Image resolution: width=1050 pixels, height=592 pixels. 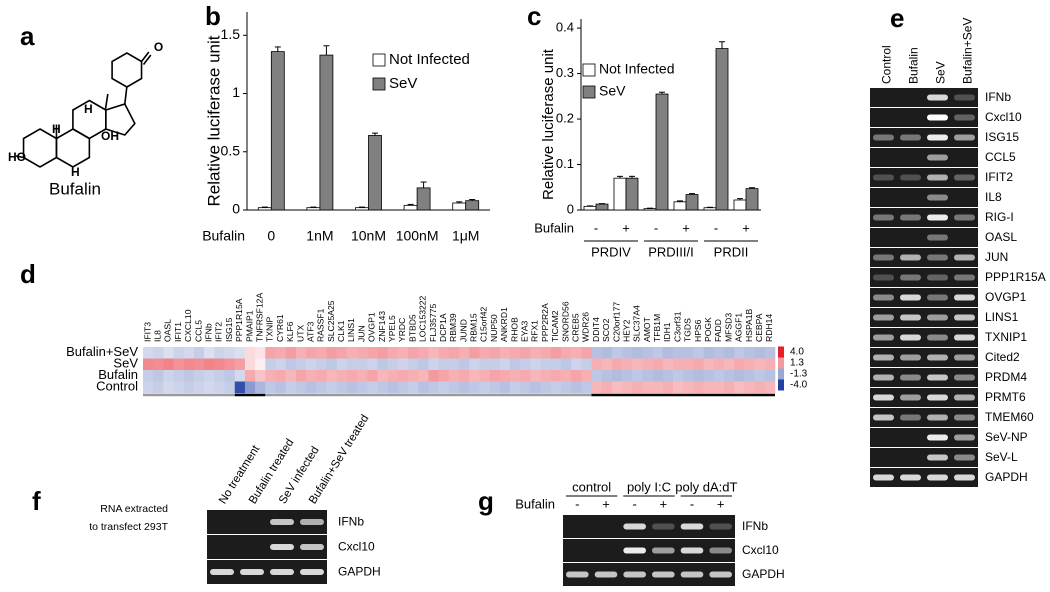 What do you see at coordinates (504, 324) in the screenshot?
I see `gene-label: ANKRD1` at bounding box center [504, 324].